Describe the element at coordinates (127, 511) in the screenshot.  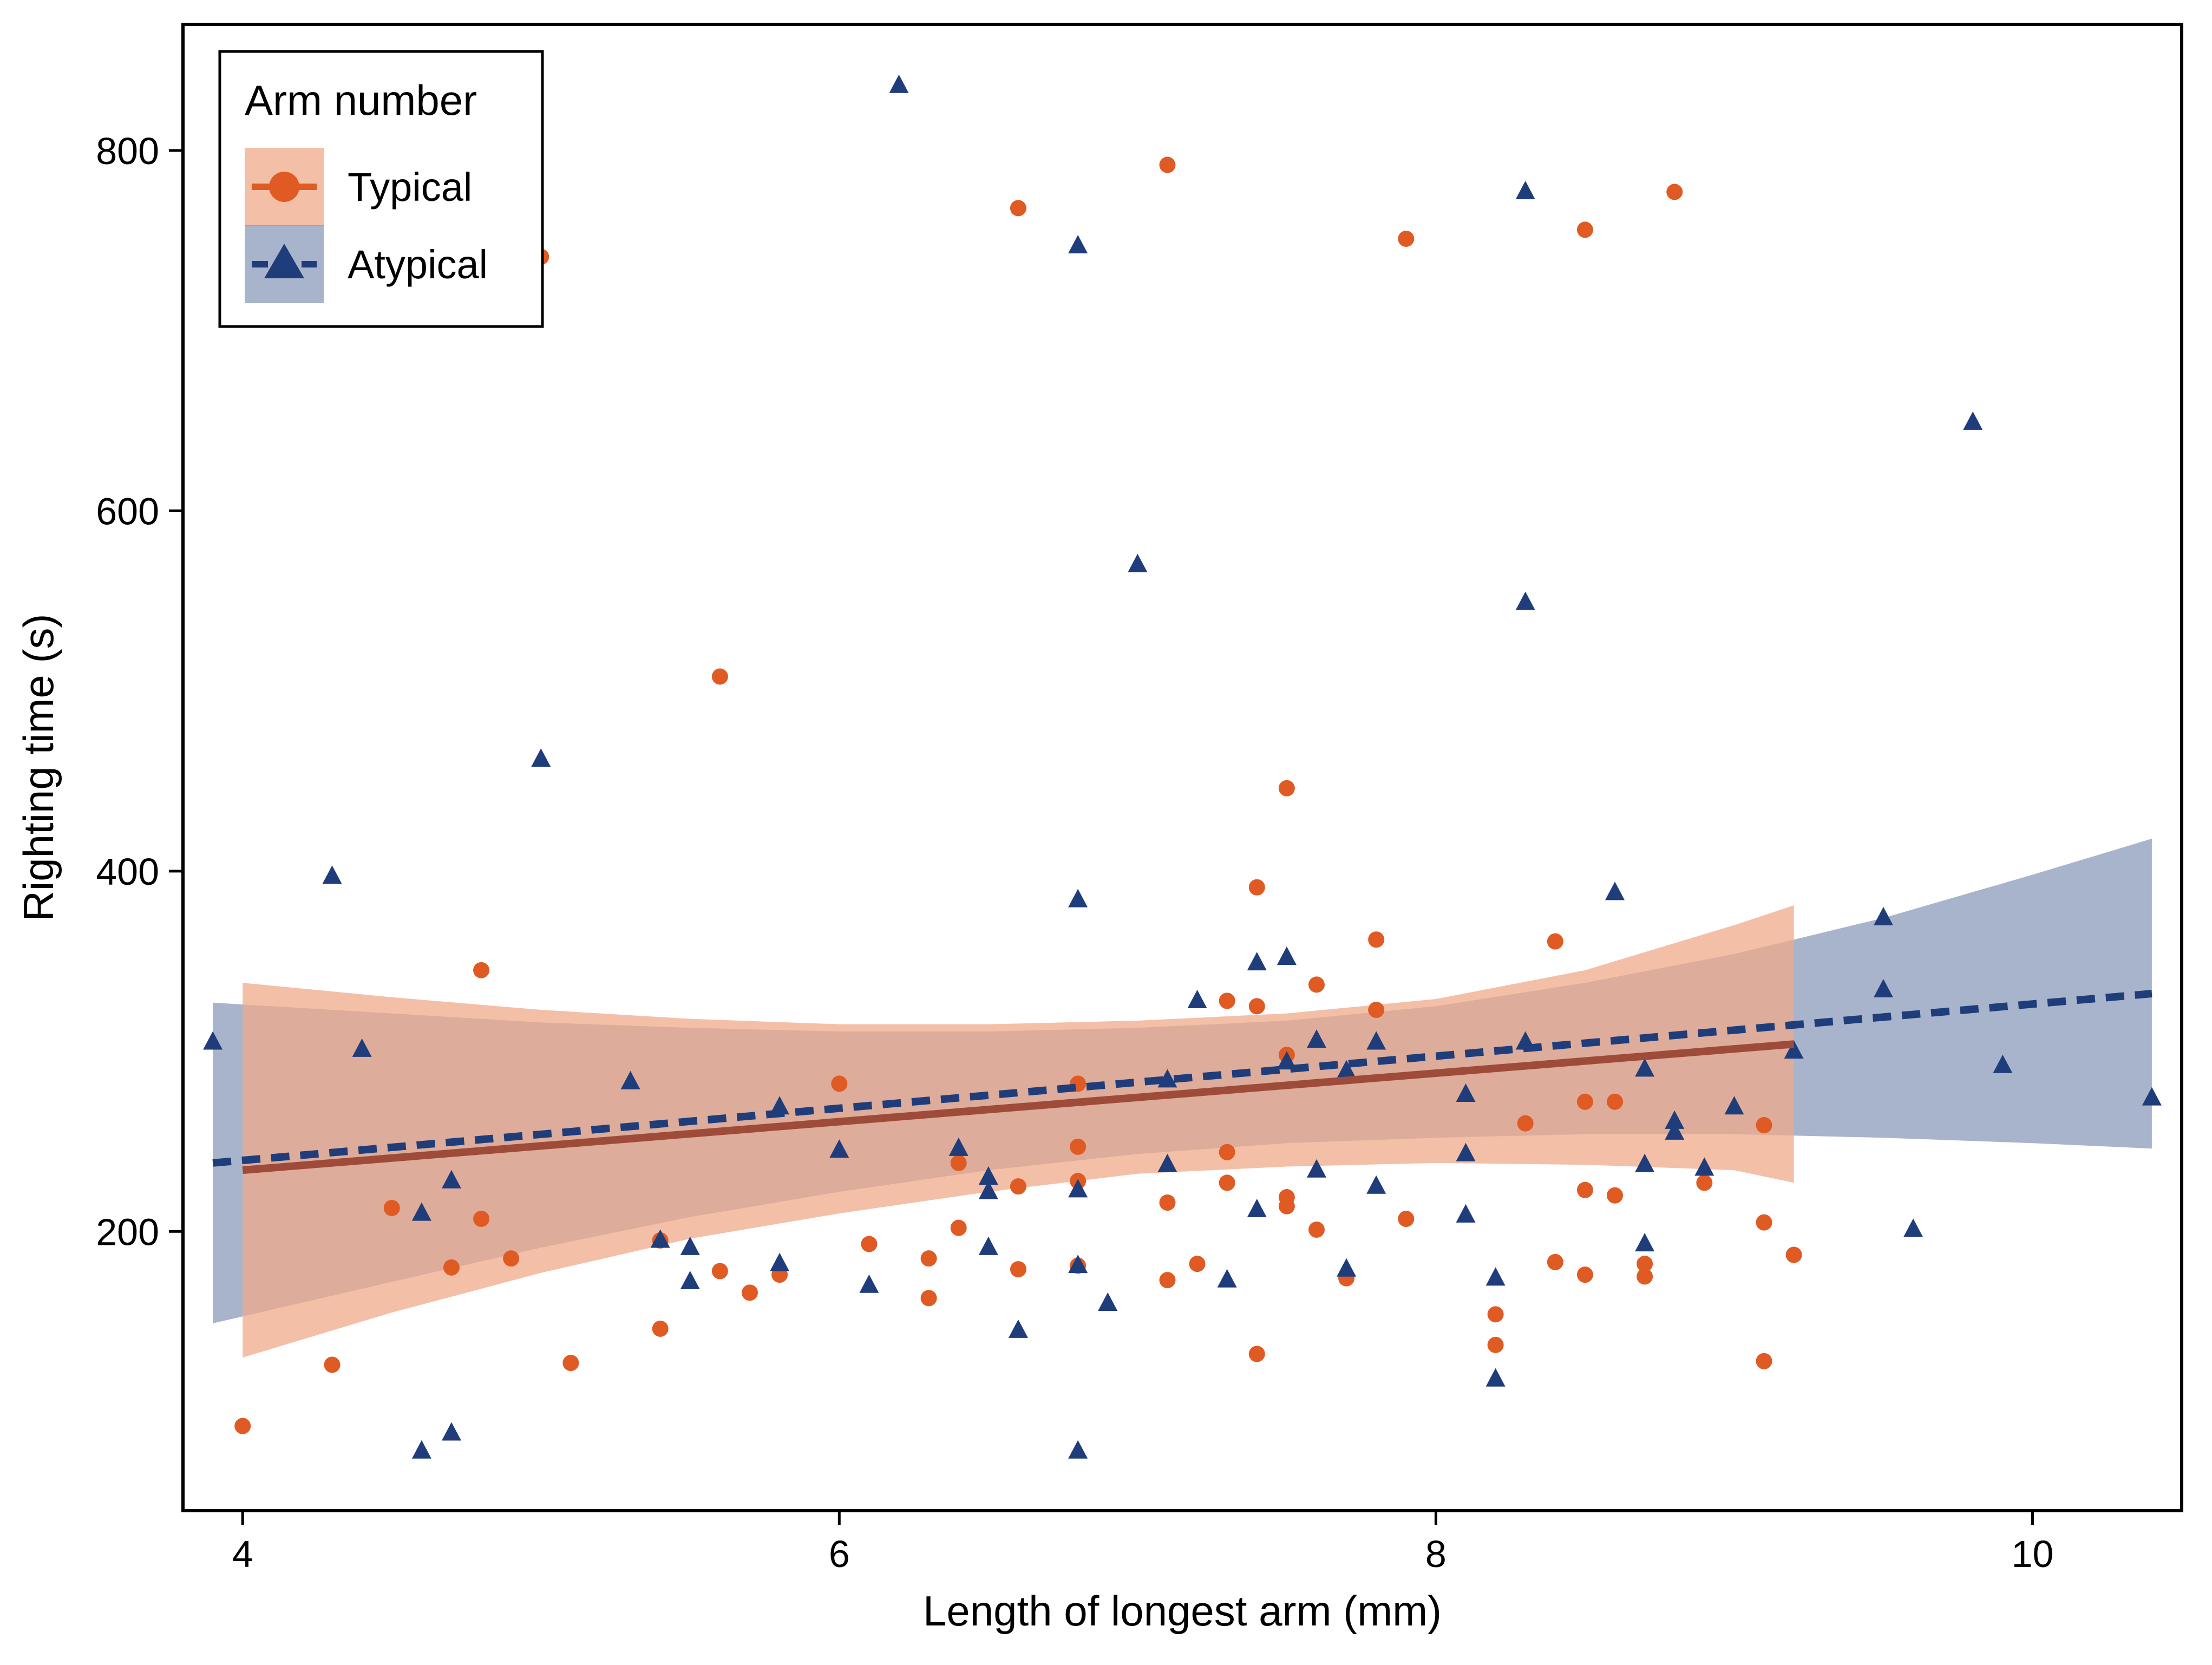
I see `y-tick-label: 600` at that location.